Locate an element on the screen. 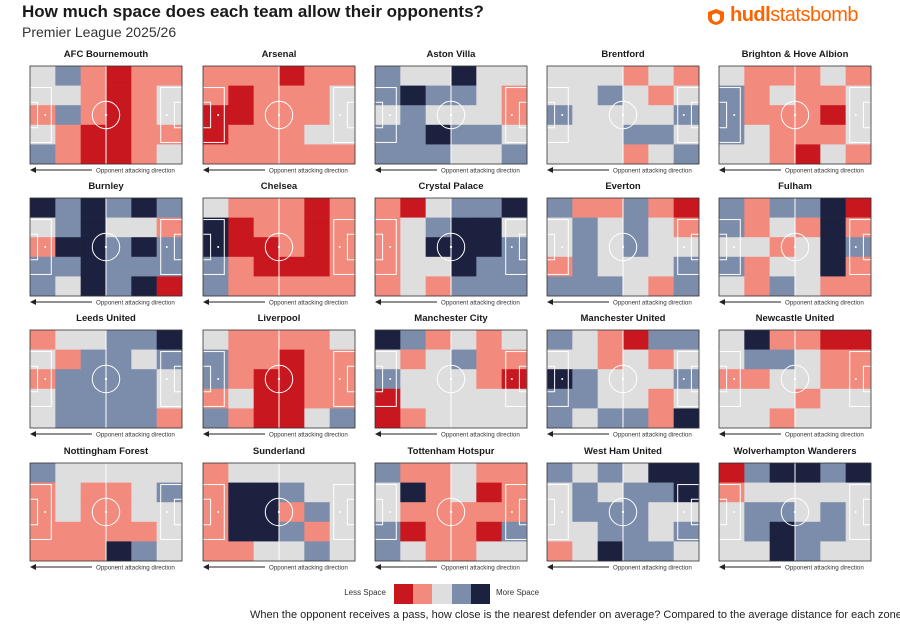  team-name: AFC Bournemouth is located at coordinates (106, 54).